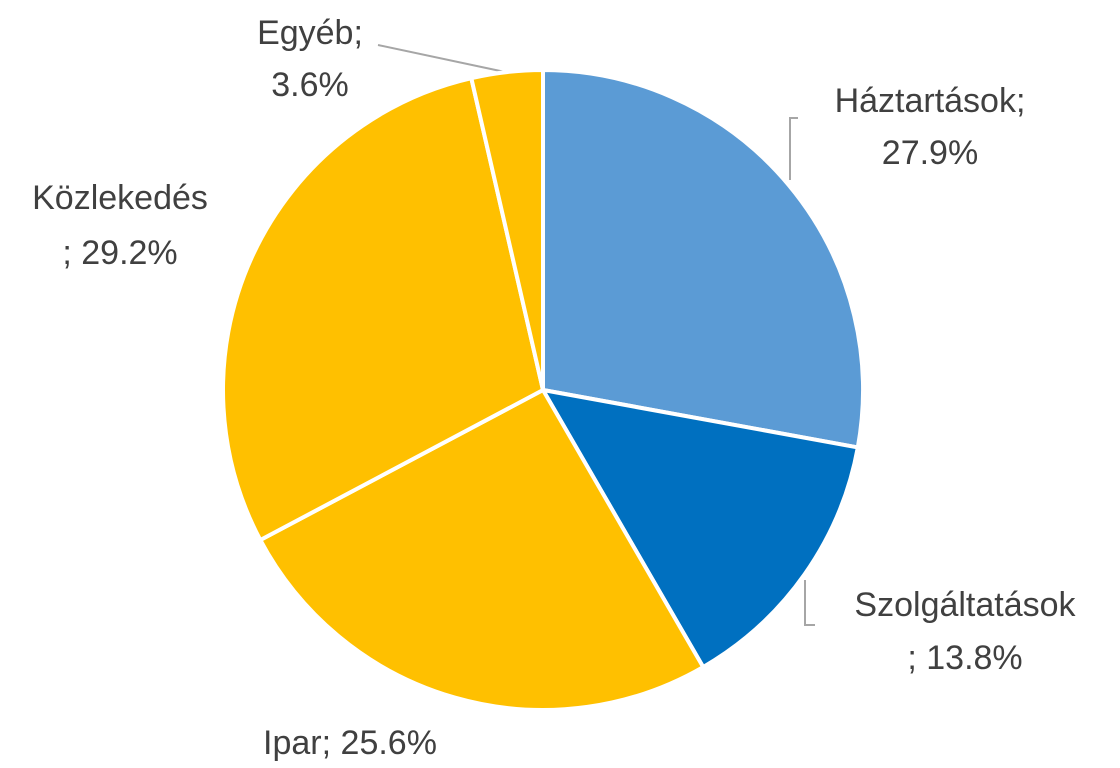  Describe the element at coordinates (310, 59) in the screenshot. I see `data-label: Egyéb; 3.6%` at that location.